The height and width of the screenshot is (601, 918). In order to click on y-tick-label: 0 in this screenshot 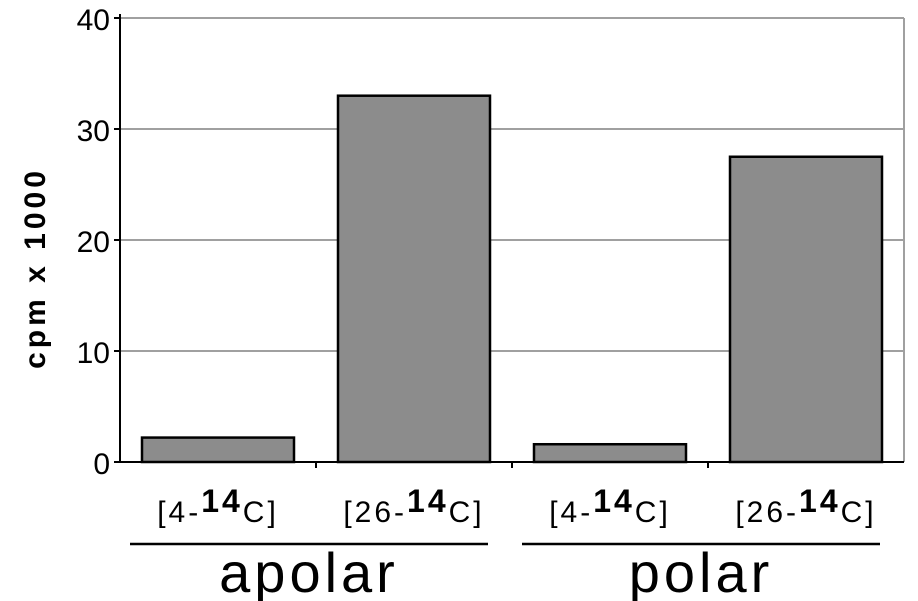, I will do `click(101, 464)`.